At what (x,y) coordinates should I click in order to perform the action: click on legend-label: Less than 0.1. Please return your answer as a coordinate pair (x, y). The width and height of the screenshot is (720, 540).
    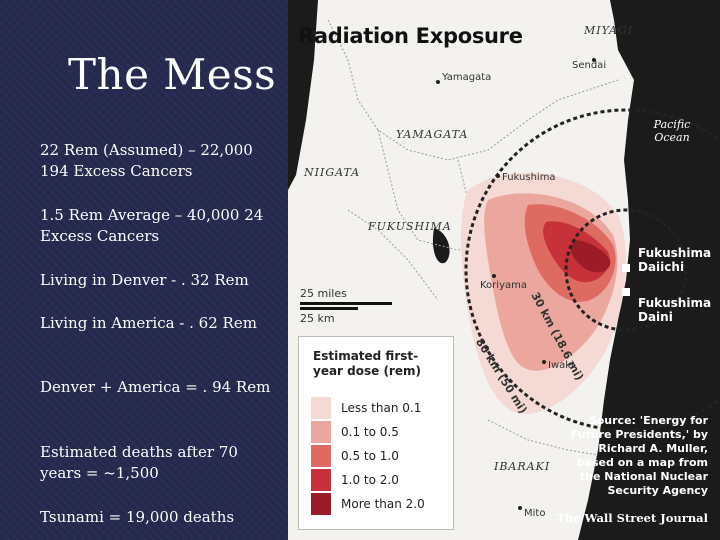
    Looking at the image, I should click on (381, 408).